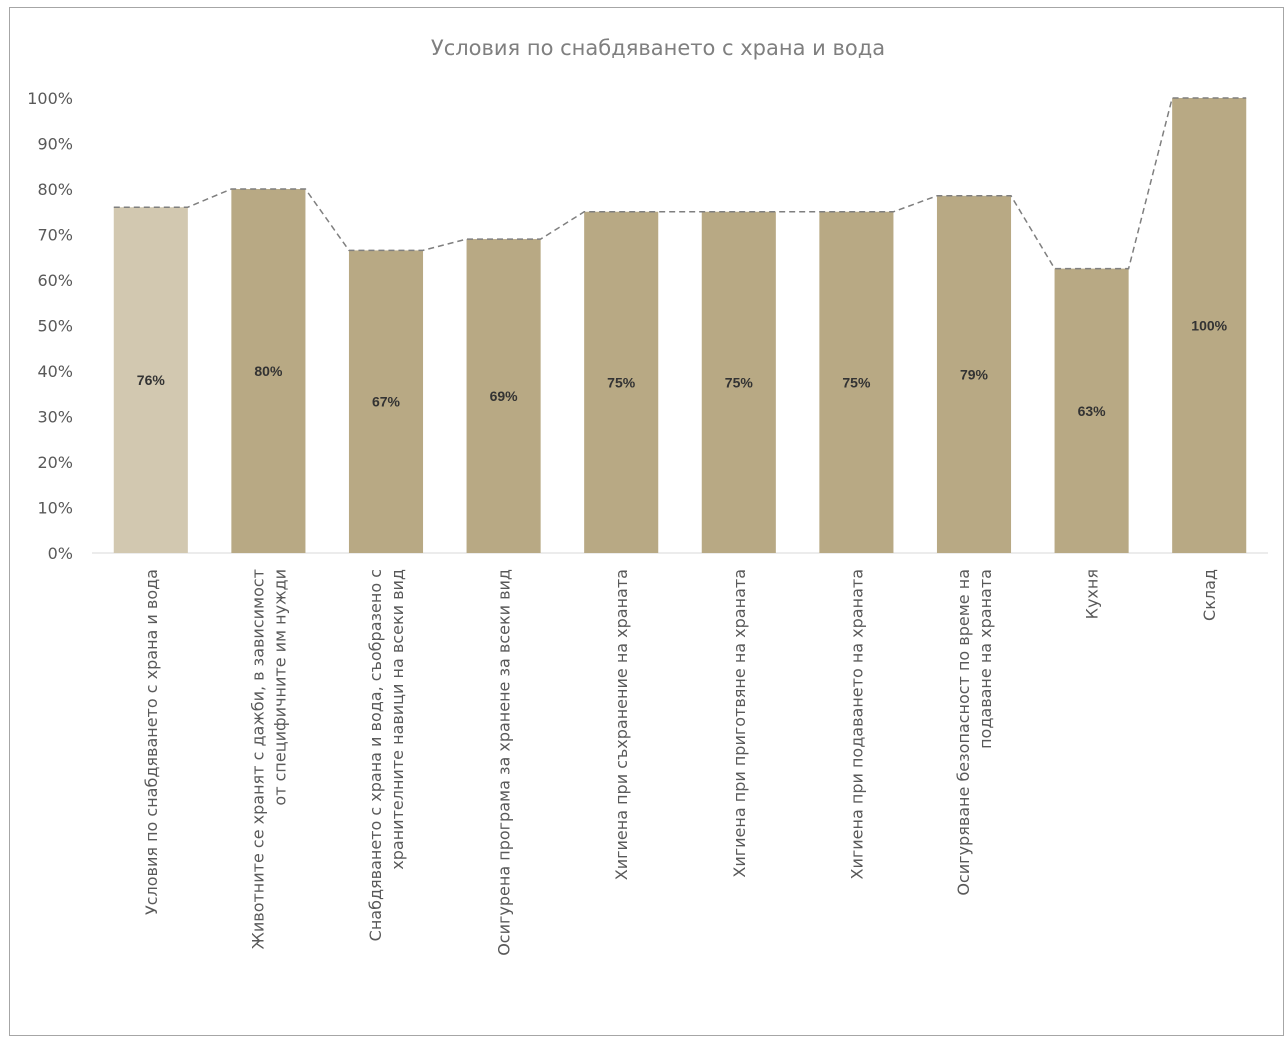 This screenshot has height=1038, width=1287. I want to click on bar-value-label: 67%, so click(386, 402).